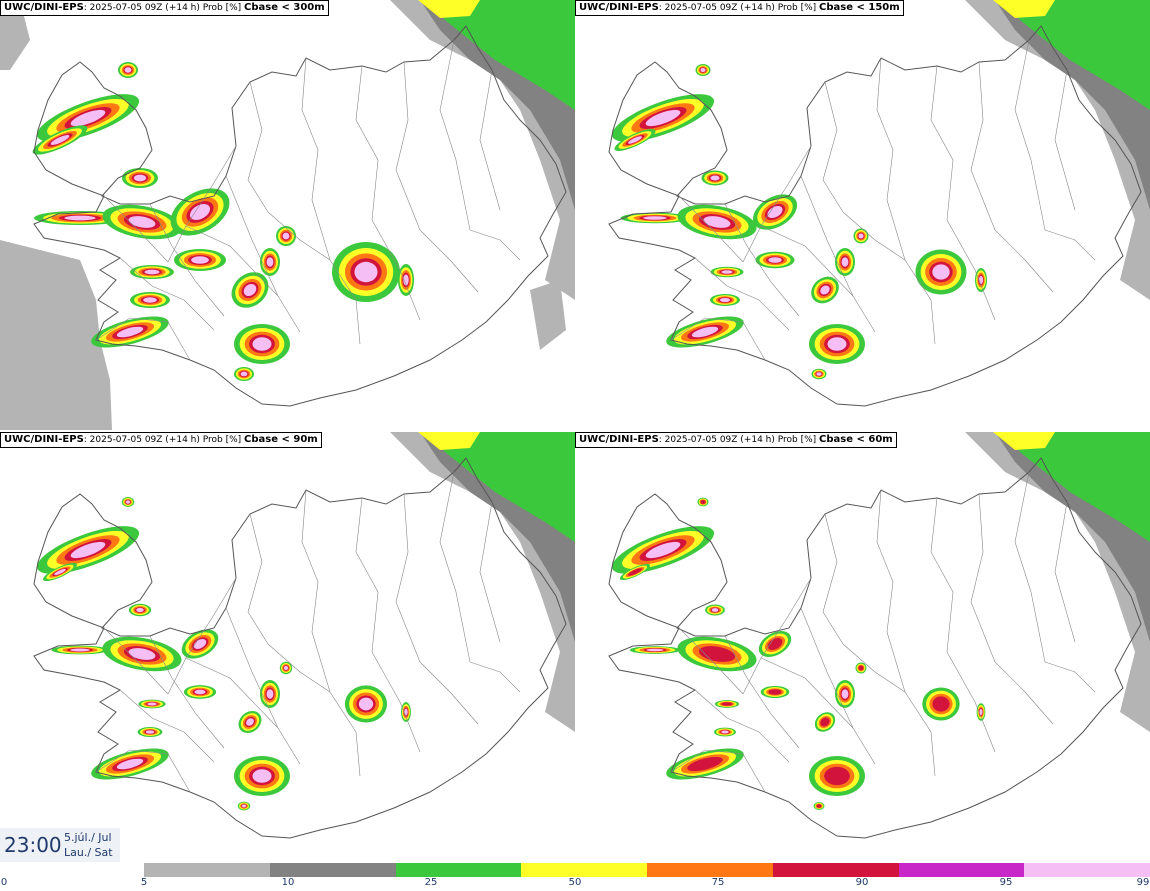 Image resolution: width=1150 pixels, height=891 pixels. Describe the element at coordinates (56, 335) in the screenshot. I see `sea-low-cloud-west` at that location.